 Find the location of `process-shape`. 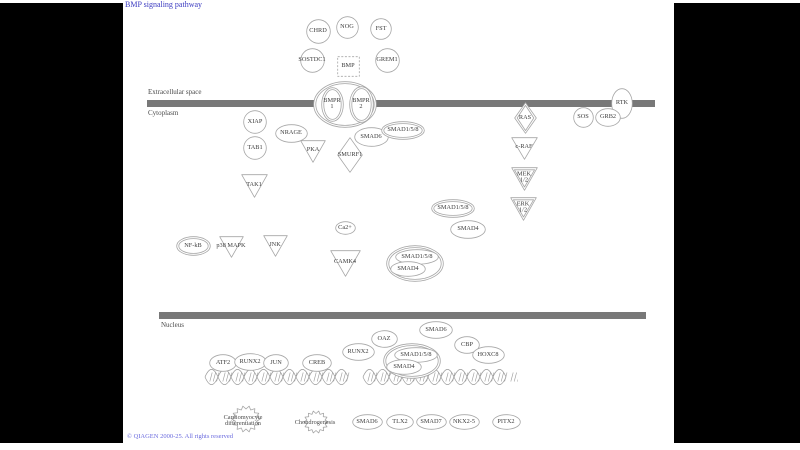

process-shape is located at coordinates (316, 422).